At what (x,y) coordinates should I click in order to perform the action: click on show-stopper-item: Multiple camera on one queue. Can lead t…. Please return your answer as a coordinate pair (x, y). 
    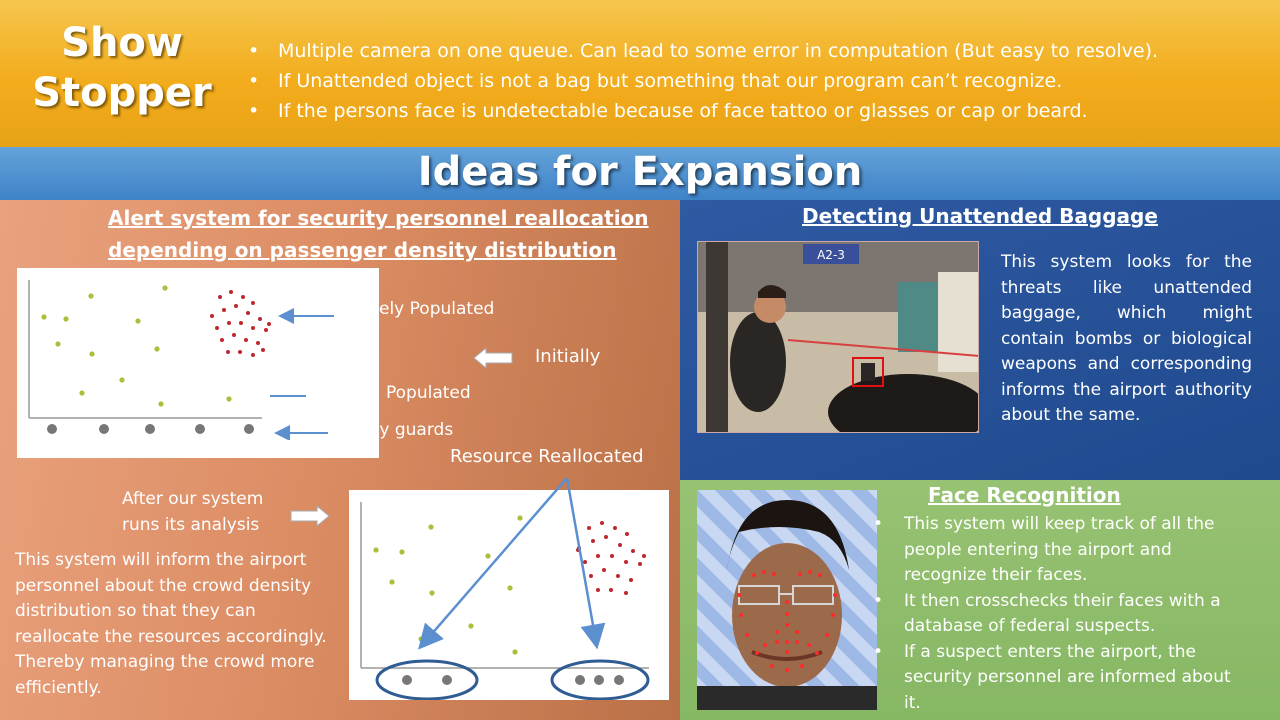
    Looking at the image, I should click on (703, 51).